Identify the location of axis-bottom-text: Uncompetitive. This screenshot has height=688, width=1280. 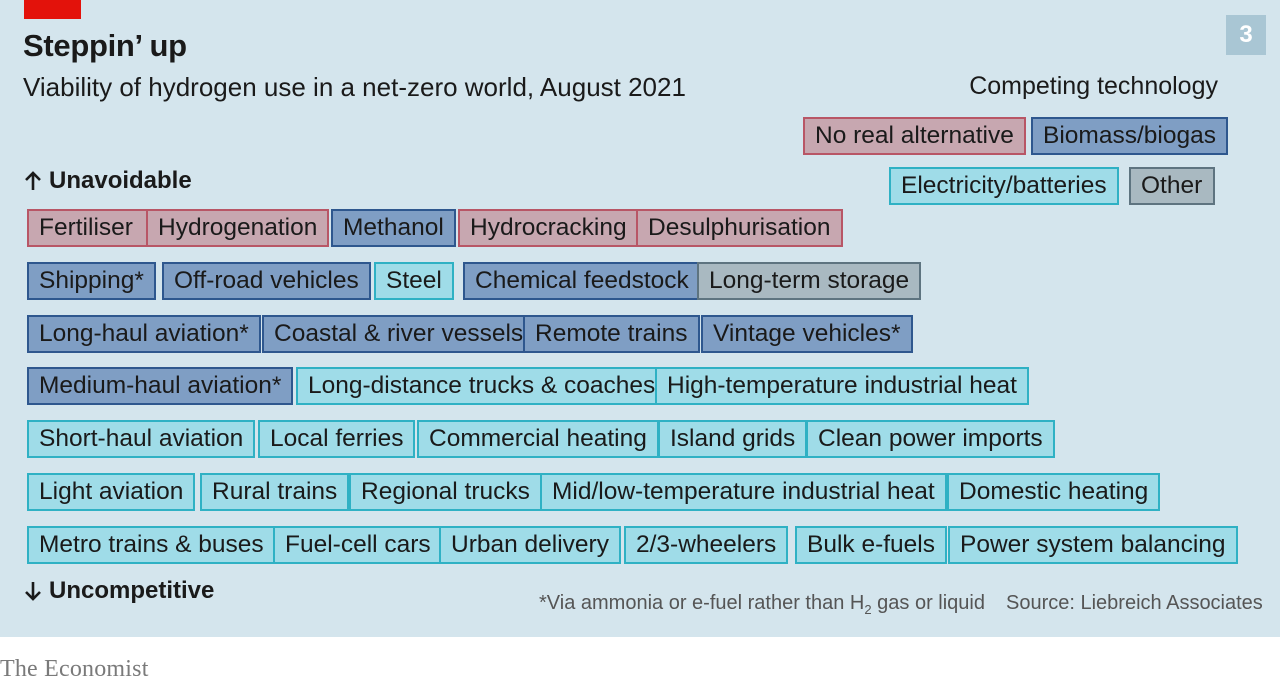
(132, 590).